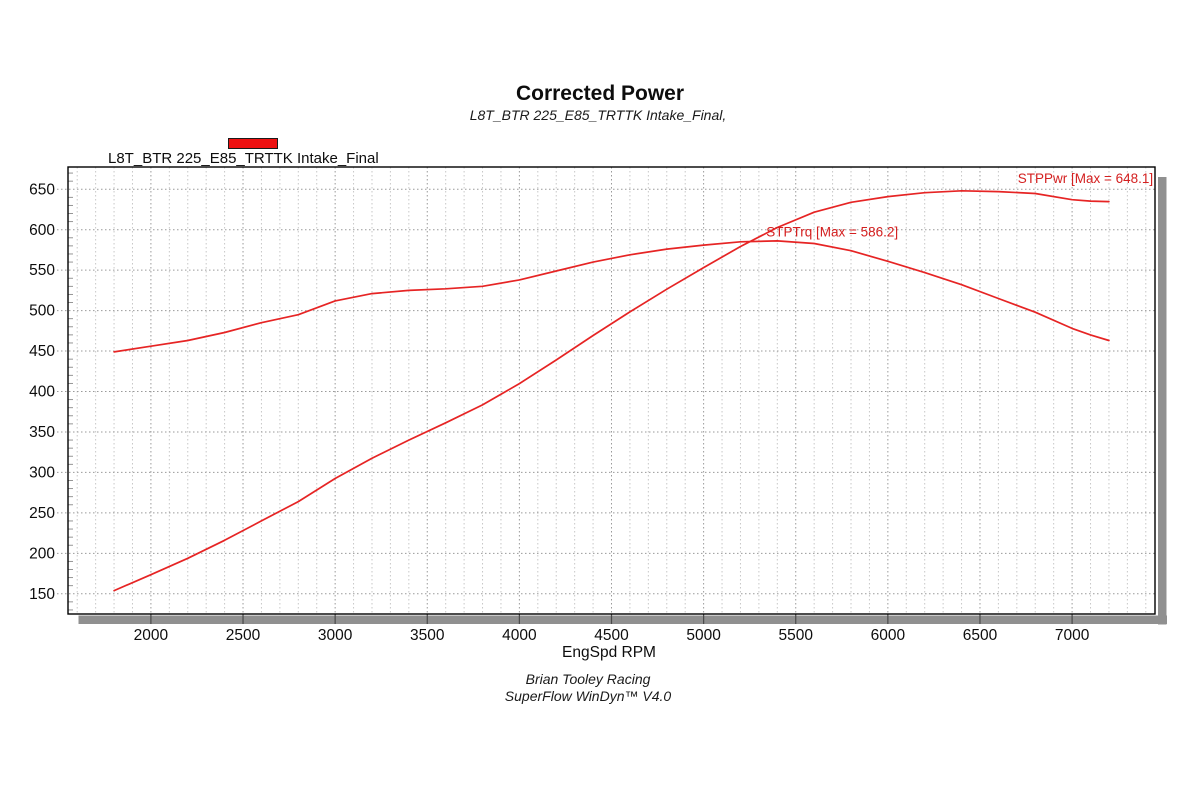  What do you see at coordinates (42, 392) in the screenshot?
I see `y-tick-label: 400` at bounding box center [42, 392].